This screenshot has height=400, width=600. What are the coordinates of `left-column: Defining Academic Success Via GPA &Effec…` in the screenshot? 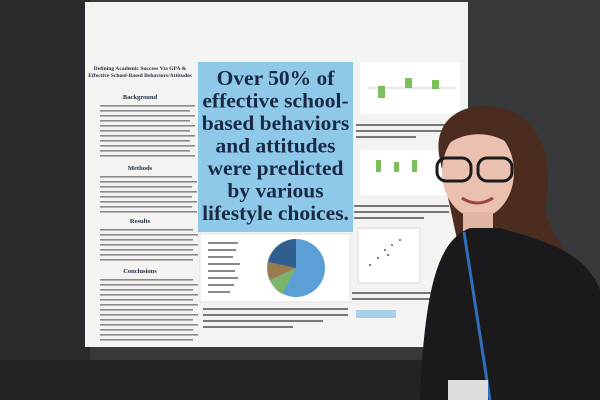 It's located at (143, 203).